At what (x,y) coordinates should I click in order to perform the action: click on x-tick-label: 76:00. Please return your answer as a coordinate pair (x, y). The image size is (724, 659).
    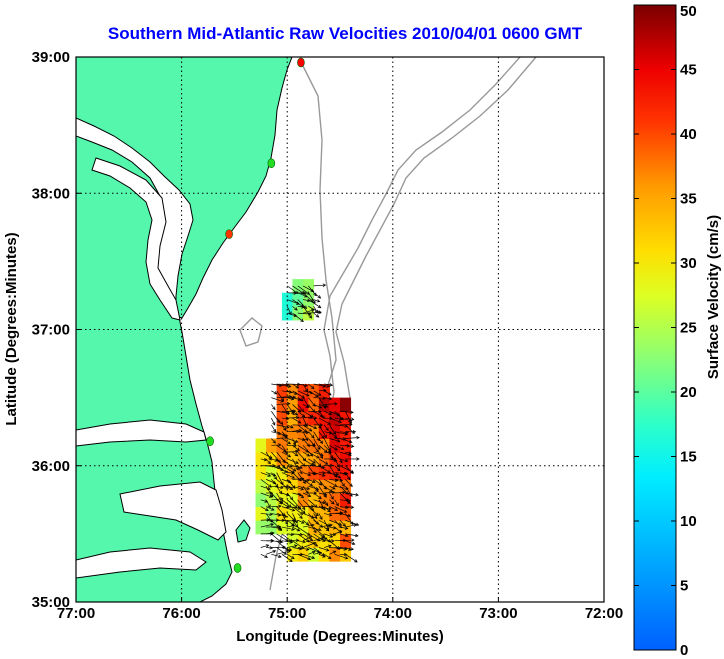
    Looking at the image, I should click on (181, 613).